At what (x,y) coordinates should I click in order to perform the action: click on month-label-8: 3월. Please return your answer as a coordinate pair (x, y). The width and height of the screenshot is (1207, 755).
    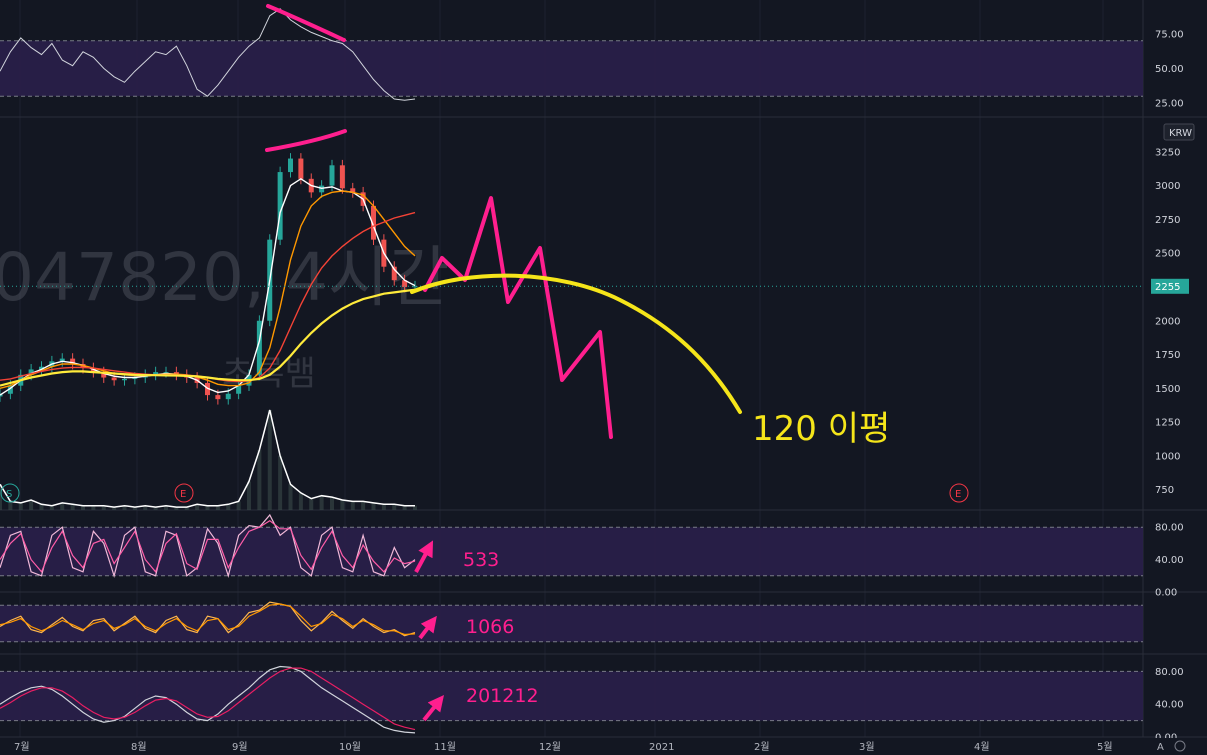
    Looking at the image, I should click on (867, 747).